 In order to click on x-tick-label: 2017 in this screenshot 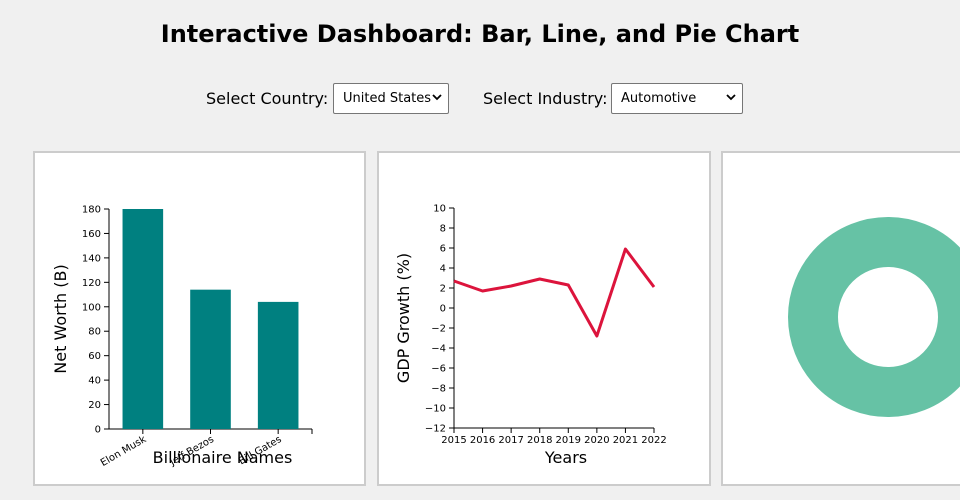, I will do `click(510, 440)`.